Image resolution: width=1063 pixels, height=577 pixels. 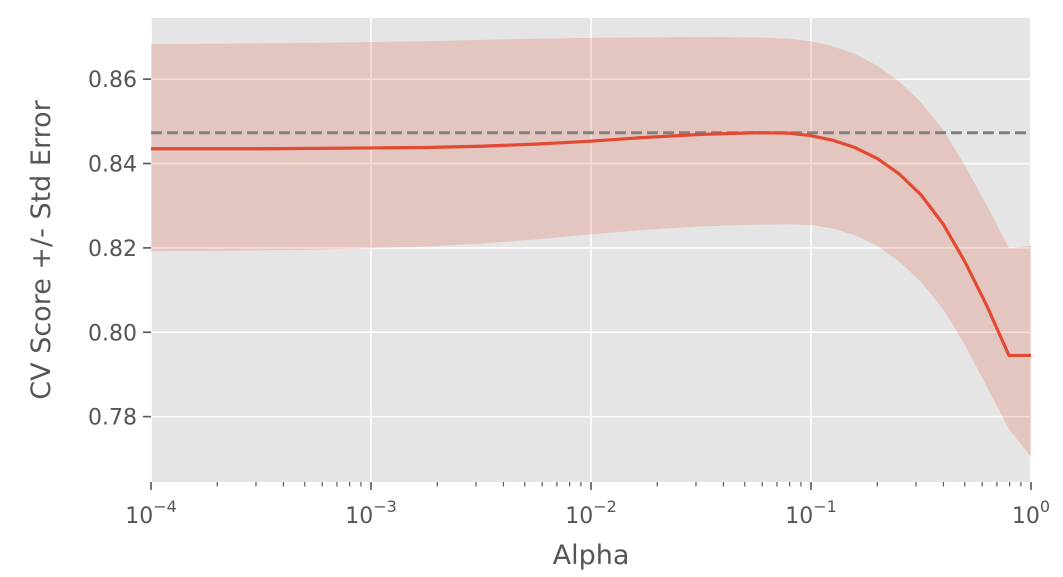 What do you see at coordinates (112, 165) in the screenshot?
I see `y-tick-label: 0.84` at bounding box center [112, 165].